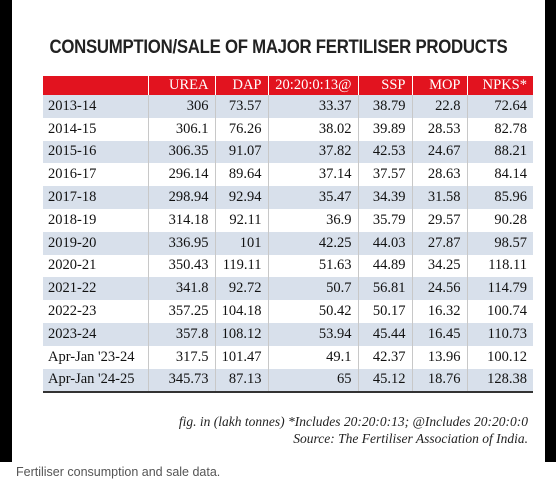  Describe the element at coordinates (440, 152) in the screenshot. I see `mop-cell: 24.67` at that location.